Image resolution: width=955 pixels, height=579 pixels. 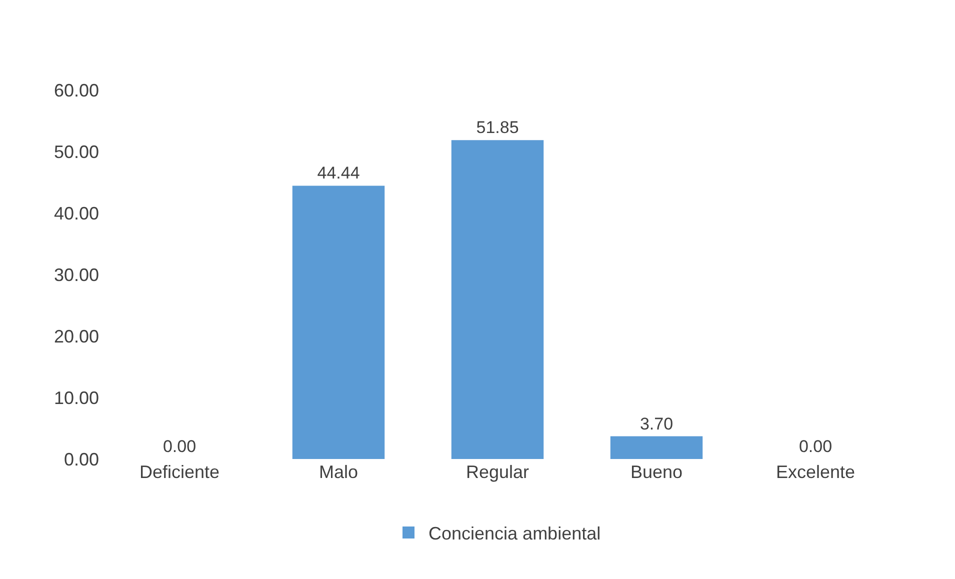 What do you see at coordinates (76, 274) in the screenshot?
I see `y-tick-label: 30.00` at bounding box center [76, 274].